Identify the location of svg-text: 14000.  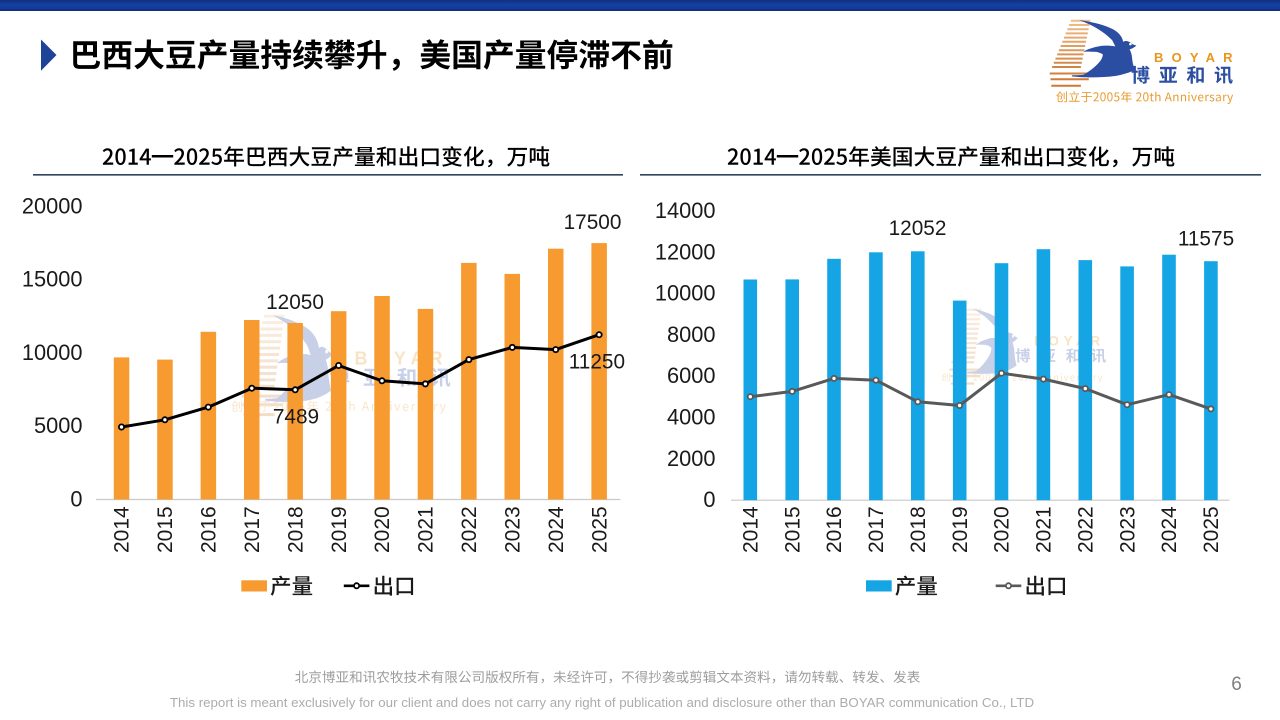
(685, 210).